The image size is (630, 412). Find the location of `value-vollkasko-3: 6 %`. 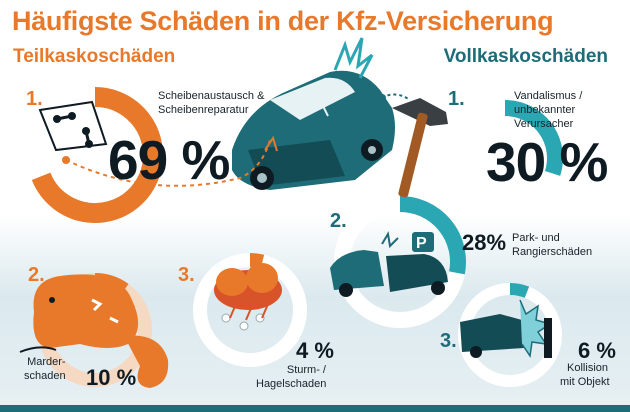

value-vollkasko-3: 6 % is located at coordinates (597, 350).